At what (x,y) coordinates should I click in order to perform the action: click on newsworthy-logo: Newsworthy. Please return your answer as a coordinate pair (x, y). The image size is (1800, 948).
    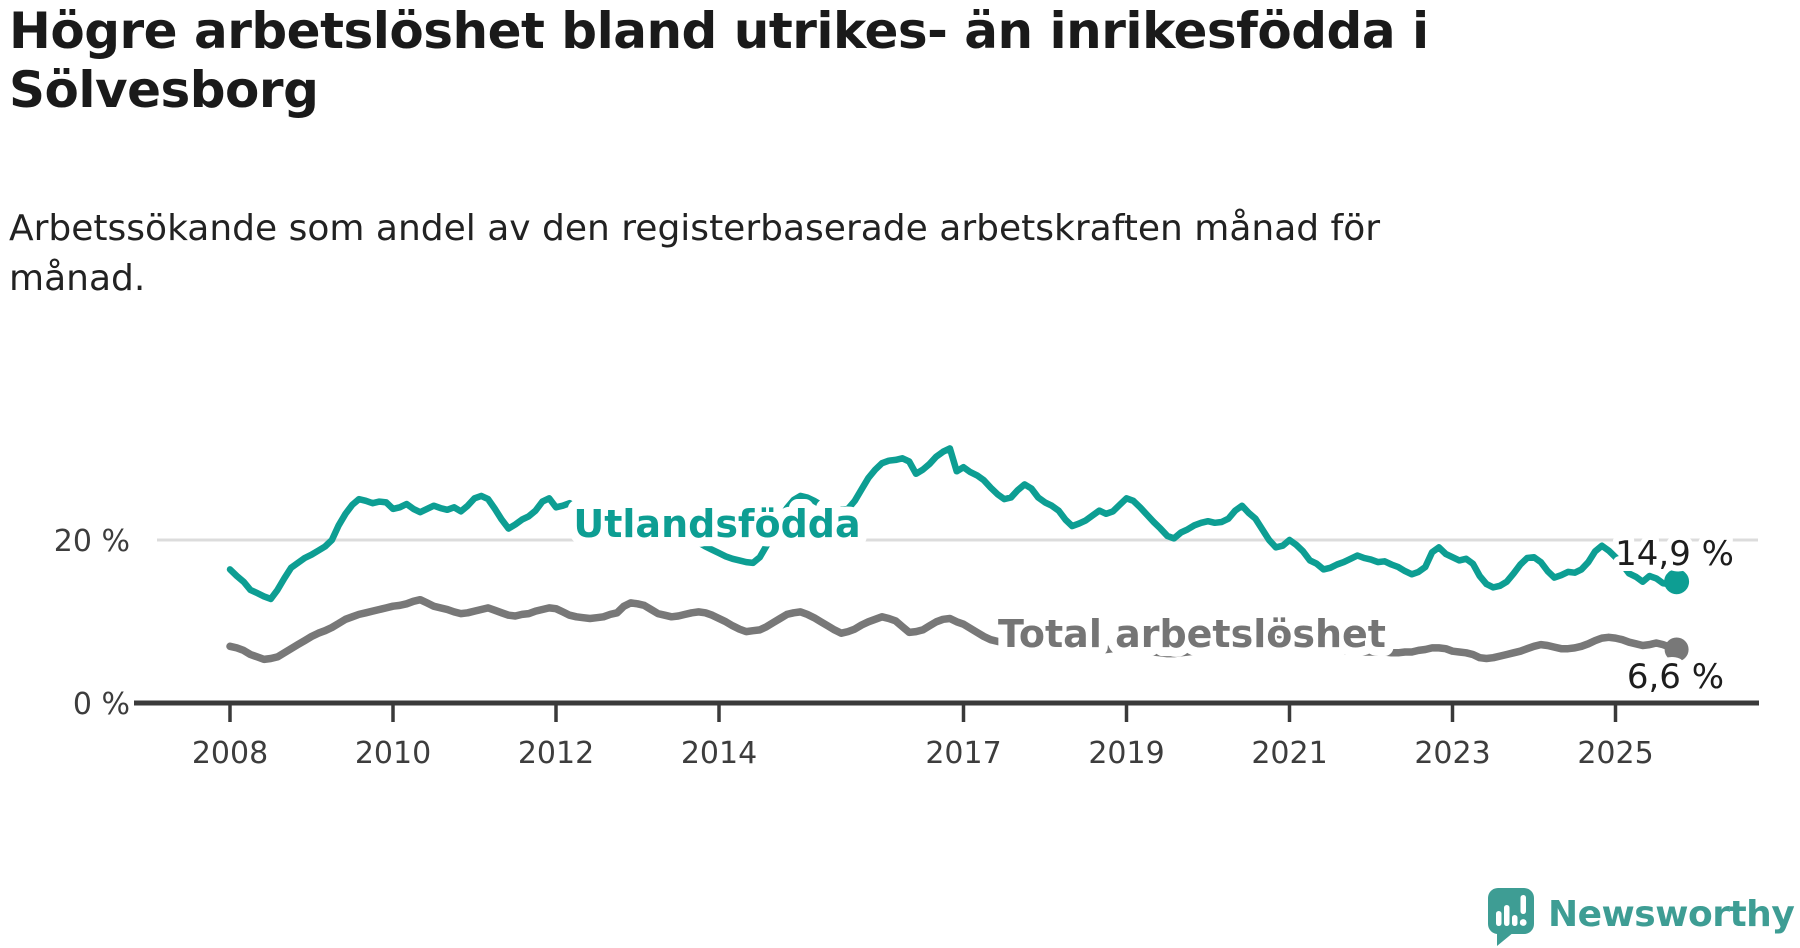
    Looking at the image, I should click on (1641, 917).